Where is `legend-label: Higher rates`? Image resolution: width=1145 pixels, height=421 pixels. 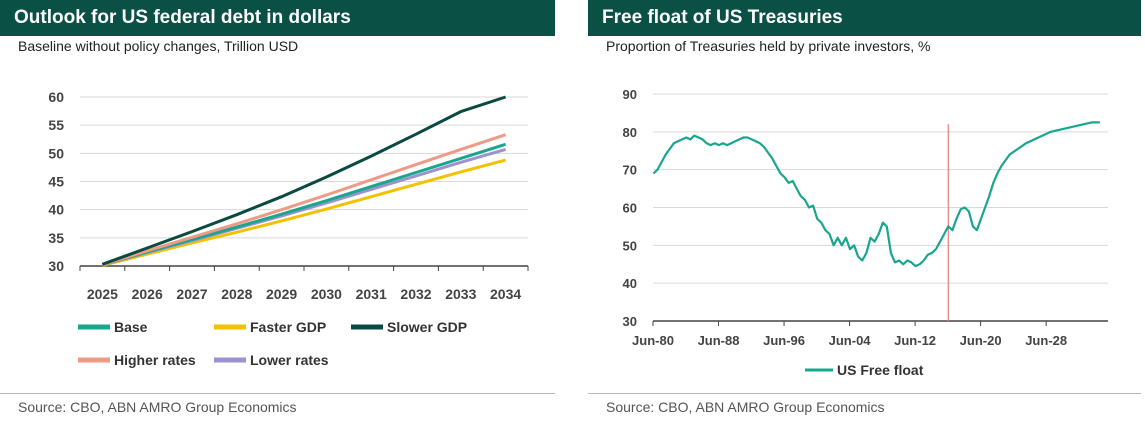
legend-label: Higher rates is located at coordinates (155, 360).